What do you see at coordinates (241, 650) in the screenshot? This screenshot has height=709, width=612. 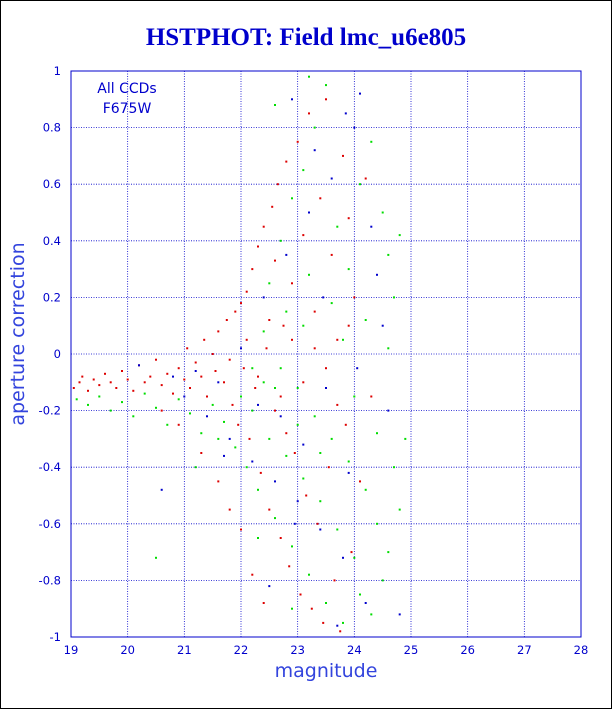 I see `x-tick-label: 22` at bounding box center [241, 650].